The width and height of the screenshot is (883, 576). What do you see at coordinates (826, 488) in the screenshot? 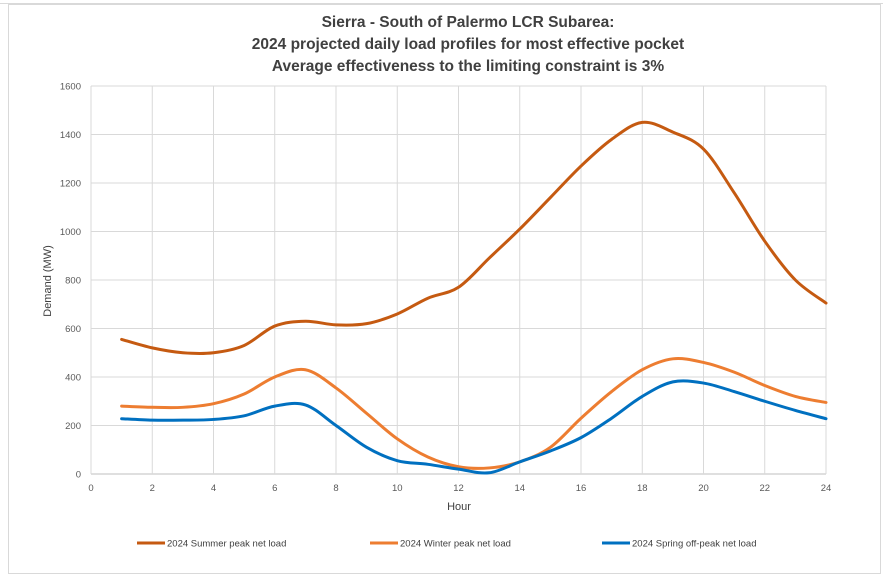
I see `x-tick-label: 24` at bounding box center [826, 488].